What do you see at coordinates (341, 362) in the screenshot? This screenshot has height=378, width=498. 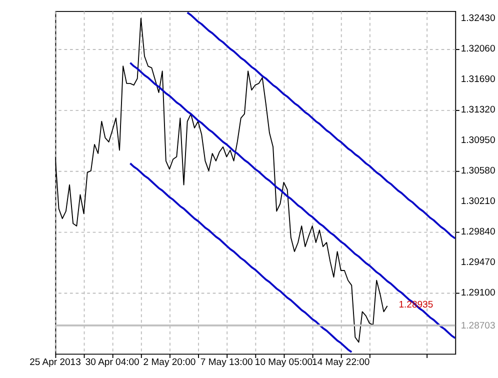 I see `x-tick-label: 14 May 22:00` at bounding box center [341, 362].